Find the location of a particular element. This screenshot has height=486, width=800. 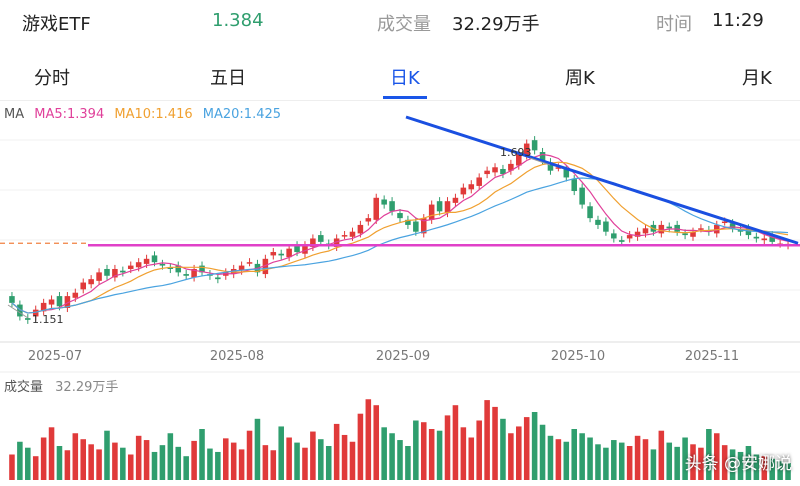

x-axis-label: 2025-08 is located at coordinates (237, 356).